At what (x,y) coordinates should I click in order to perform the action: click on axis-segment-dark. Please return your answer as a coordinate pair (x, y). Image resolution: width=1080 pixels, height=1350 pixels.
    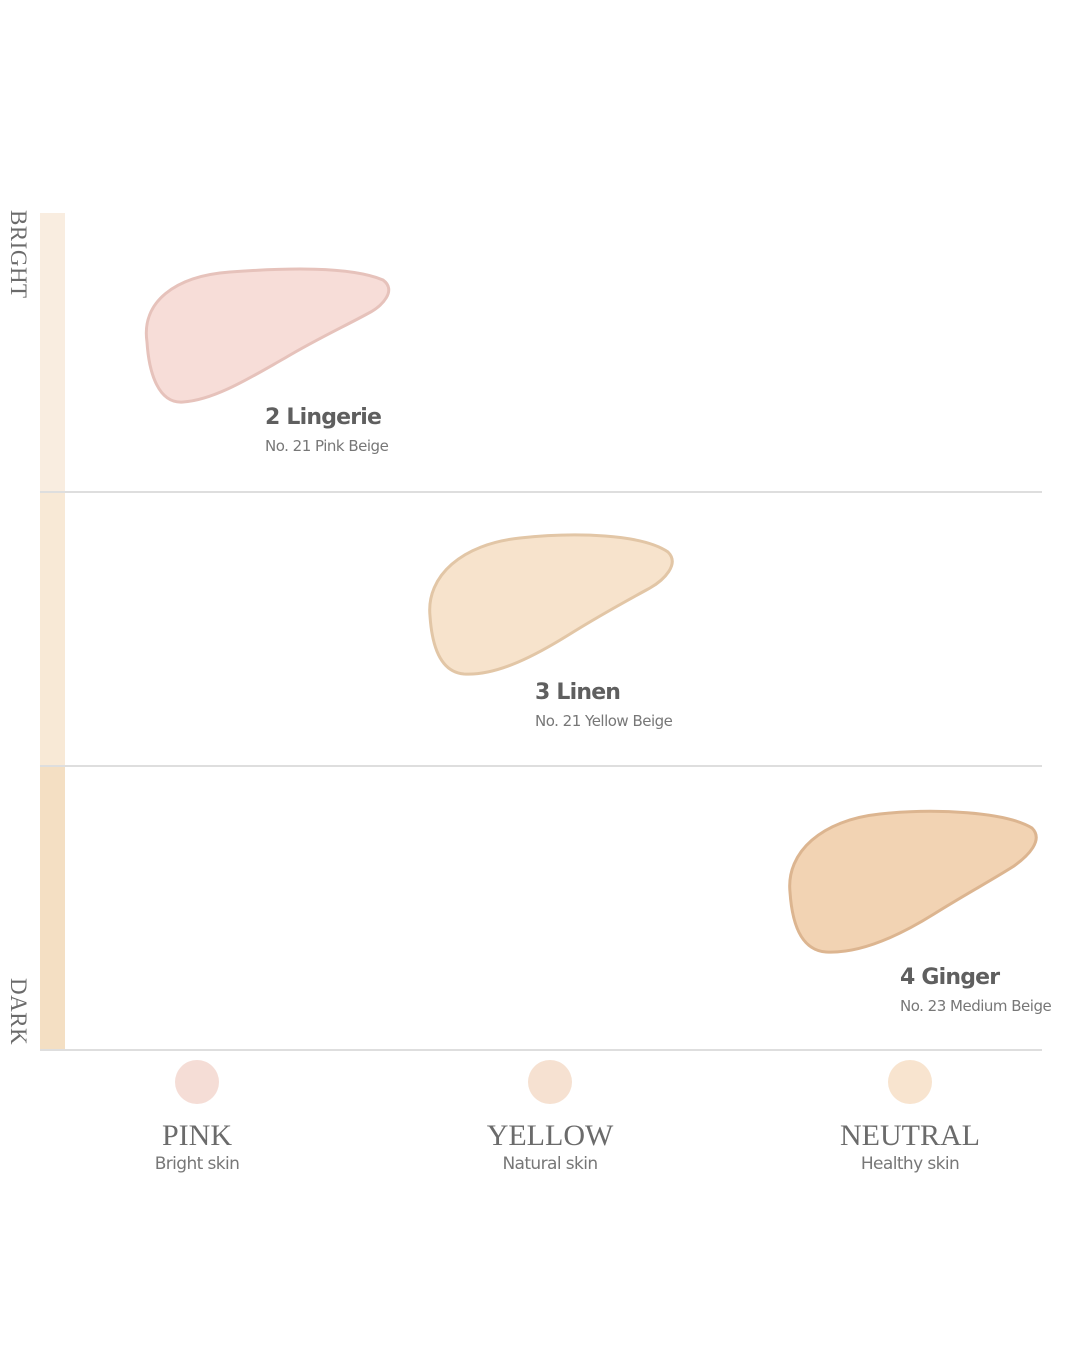
    Looking at the image, I should click on (52, 909).